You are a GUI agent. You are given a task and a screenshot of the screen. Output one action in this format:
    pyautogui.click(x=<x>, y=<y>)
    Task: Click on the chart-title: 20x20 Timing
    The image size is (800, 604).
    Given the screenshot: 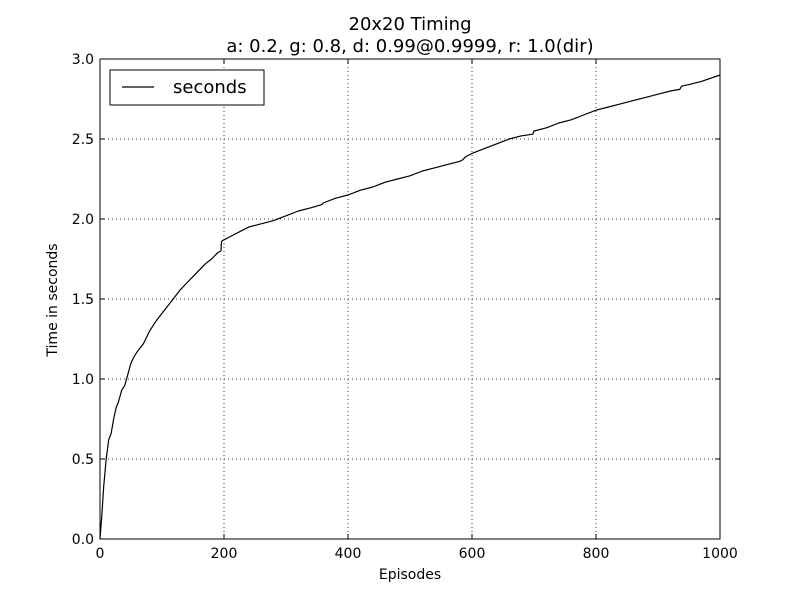 What is the action you would take?
    pyautogui.click(x=410, y=24)
    